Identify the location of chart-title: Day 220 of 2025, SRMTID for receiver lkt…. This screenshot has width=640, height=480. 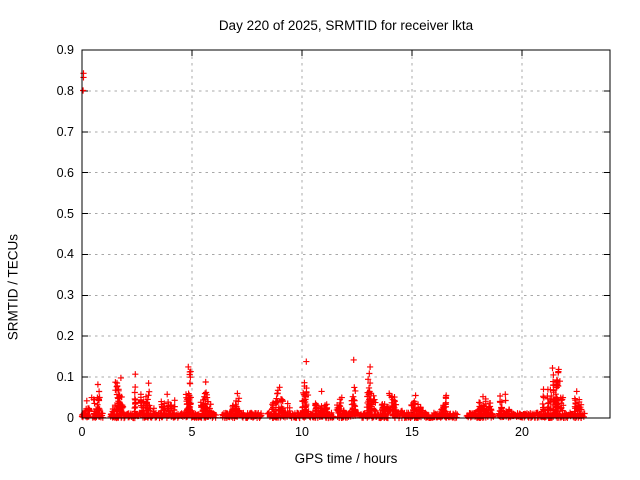
(346, 25).